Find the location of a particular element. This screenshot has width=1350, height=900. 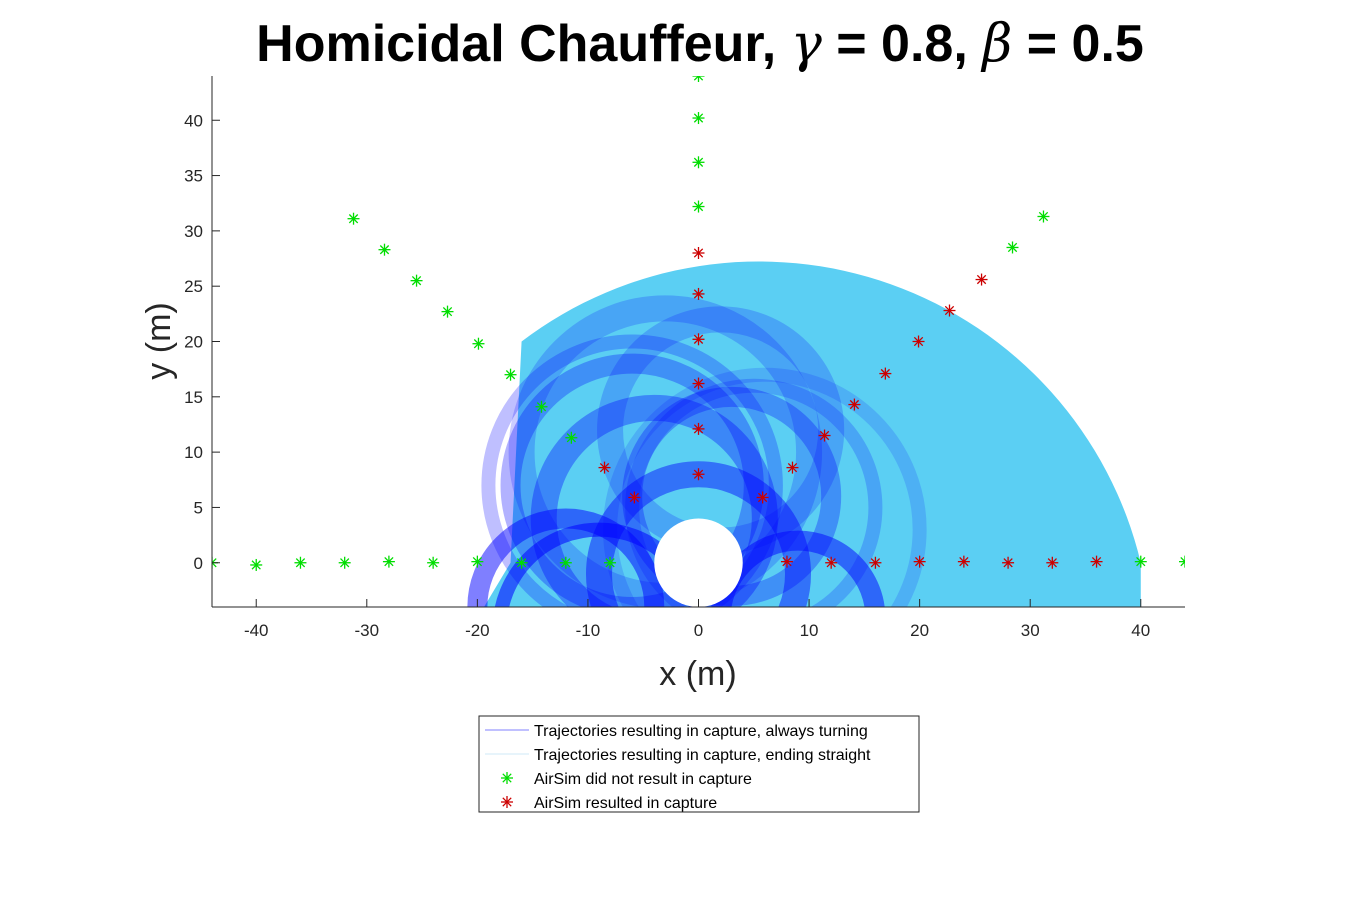

legend-label: AirSim resulted in capture is located at coordinates (625, 803).